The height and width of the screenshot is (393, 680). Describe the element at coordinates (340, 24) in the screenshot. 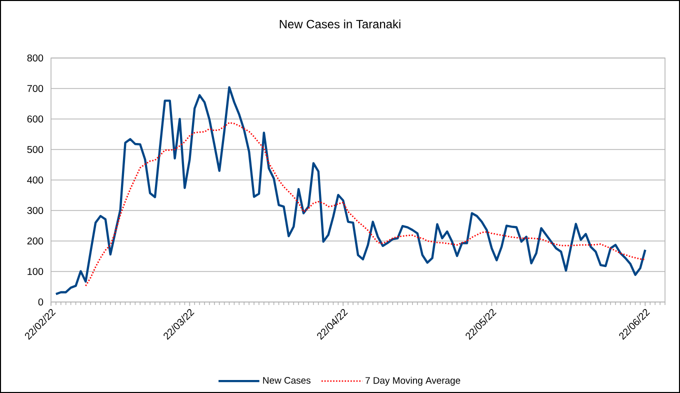

I see `chart-title: New Cases in Taranaki` at that location.